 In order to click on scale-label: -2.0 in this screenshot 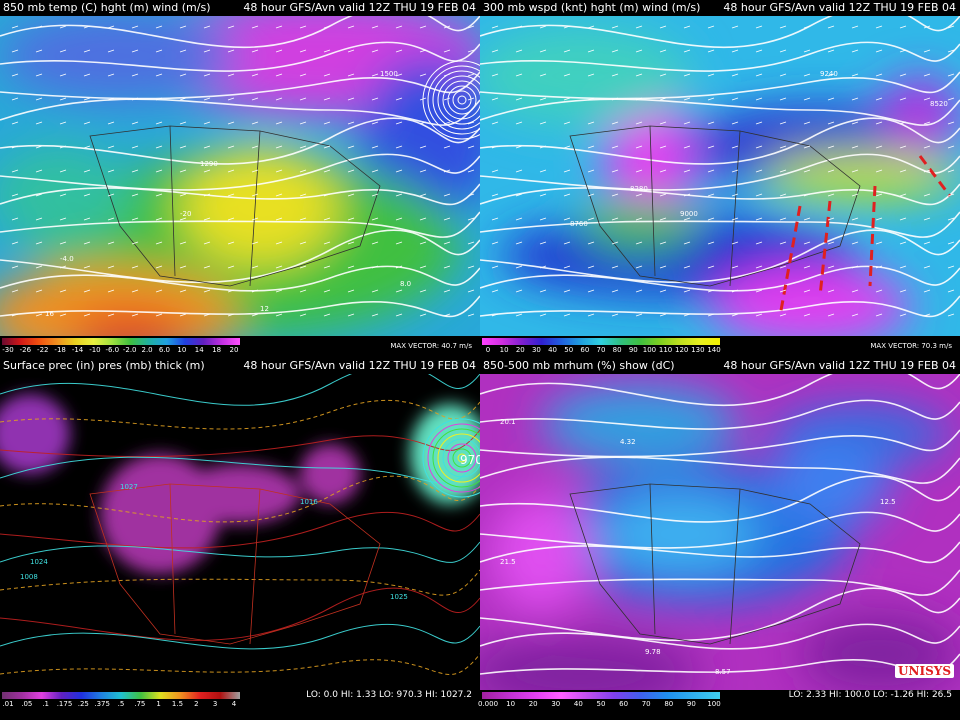, I will do `click(129, 350)`.